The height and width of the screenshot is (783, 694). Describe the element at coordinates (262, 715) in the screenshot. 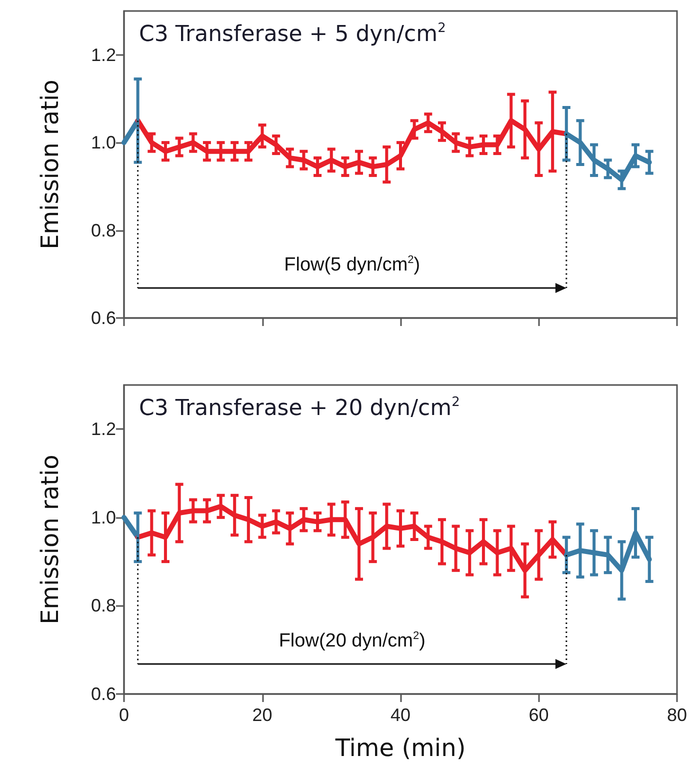

I see `x-tick-label: 20` at that location.